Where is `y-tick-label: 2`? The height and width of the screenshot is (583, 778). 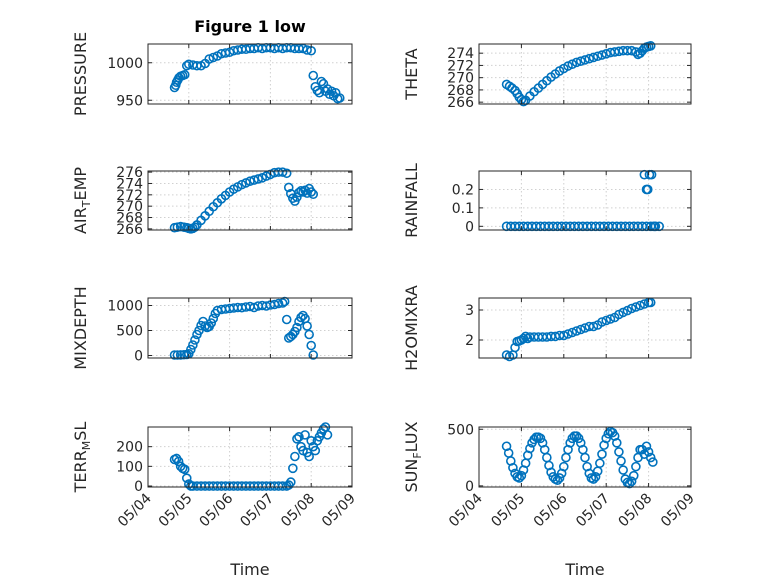 y-tick-label: 2 is located at coordinates (469, 341).